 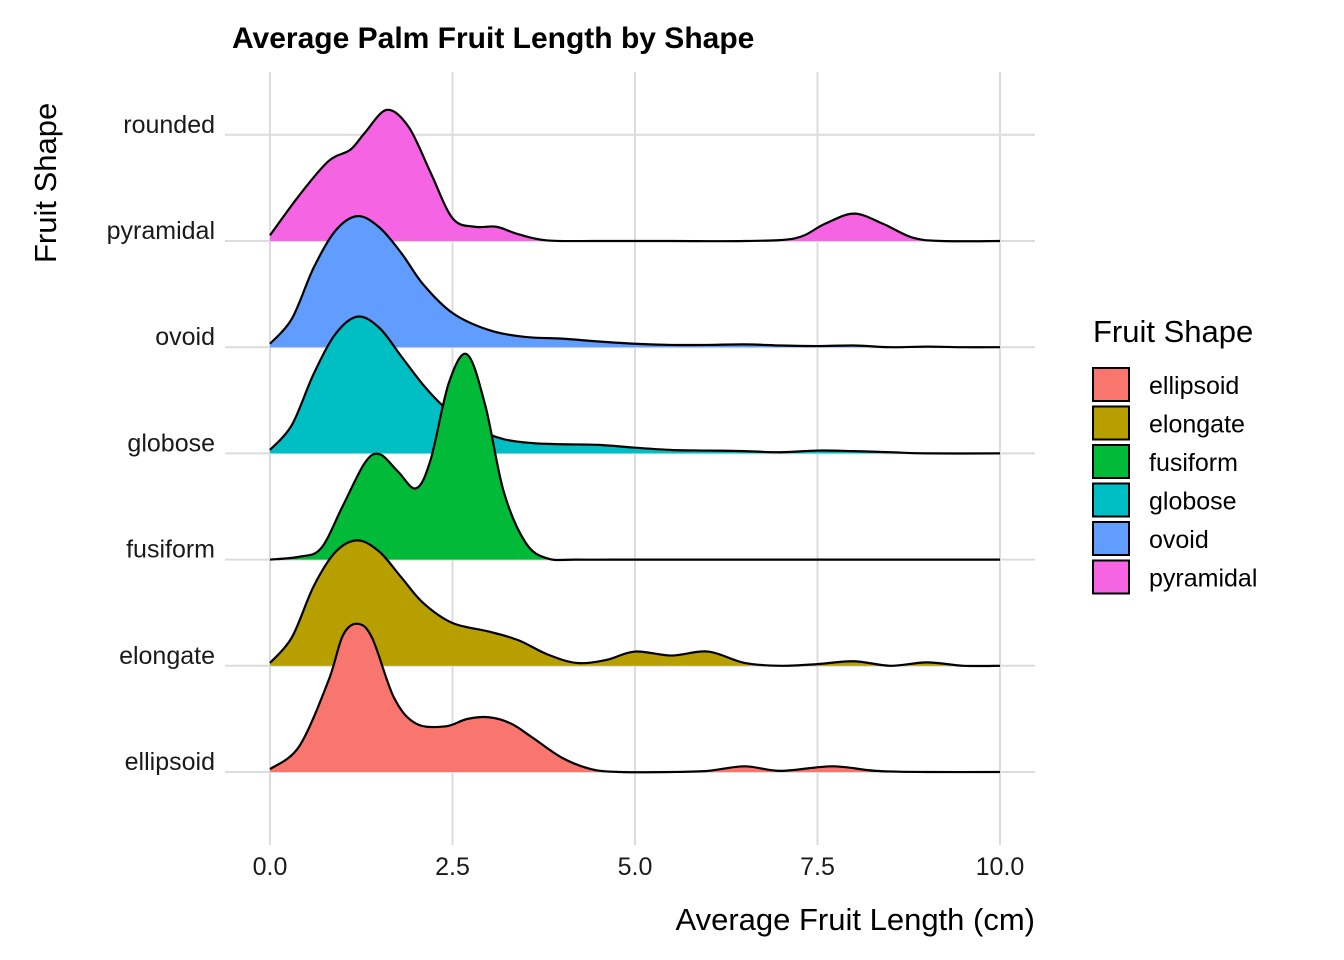 I want to click on ridge-line-elongate, so click(x=635, y=603).